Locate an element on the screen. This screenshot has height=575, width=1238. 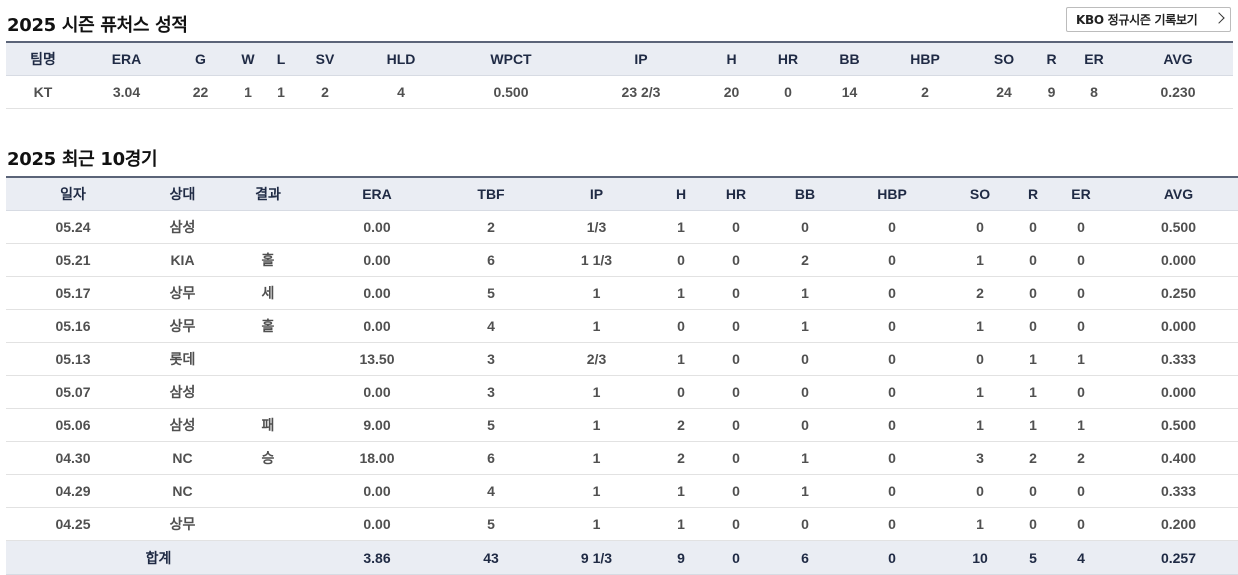
recent-header-row: 일자 상대 결과 ERA TBF IP H HR BB HBP SO R ER AVG is located at coordinates (622, 193).